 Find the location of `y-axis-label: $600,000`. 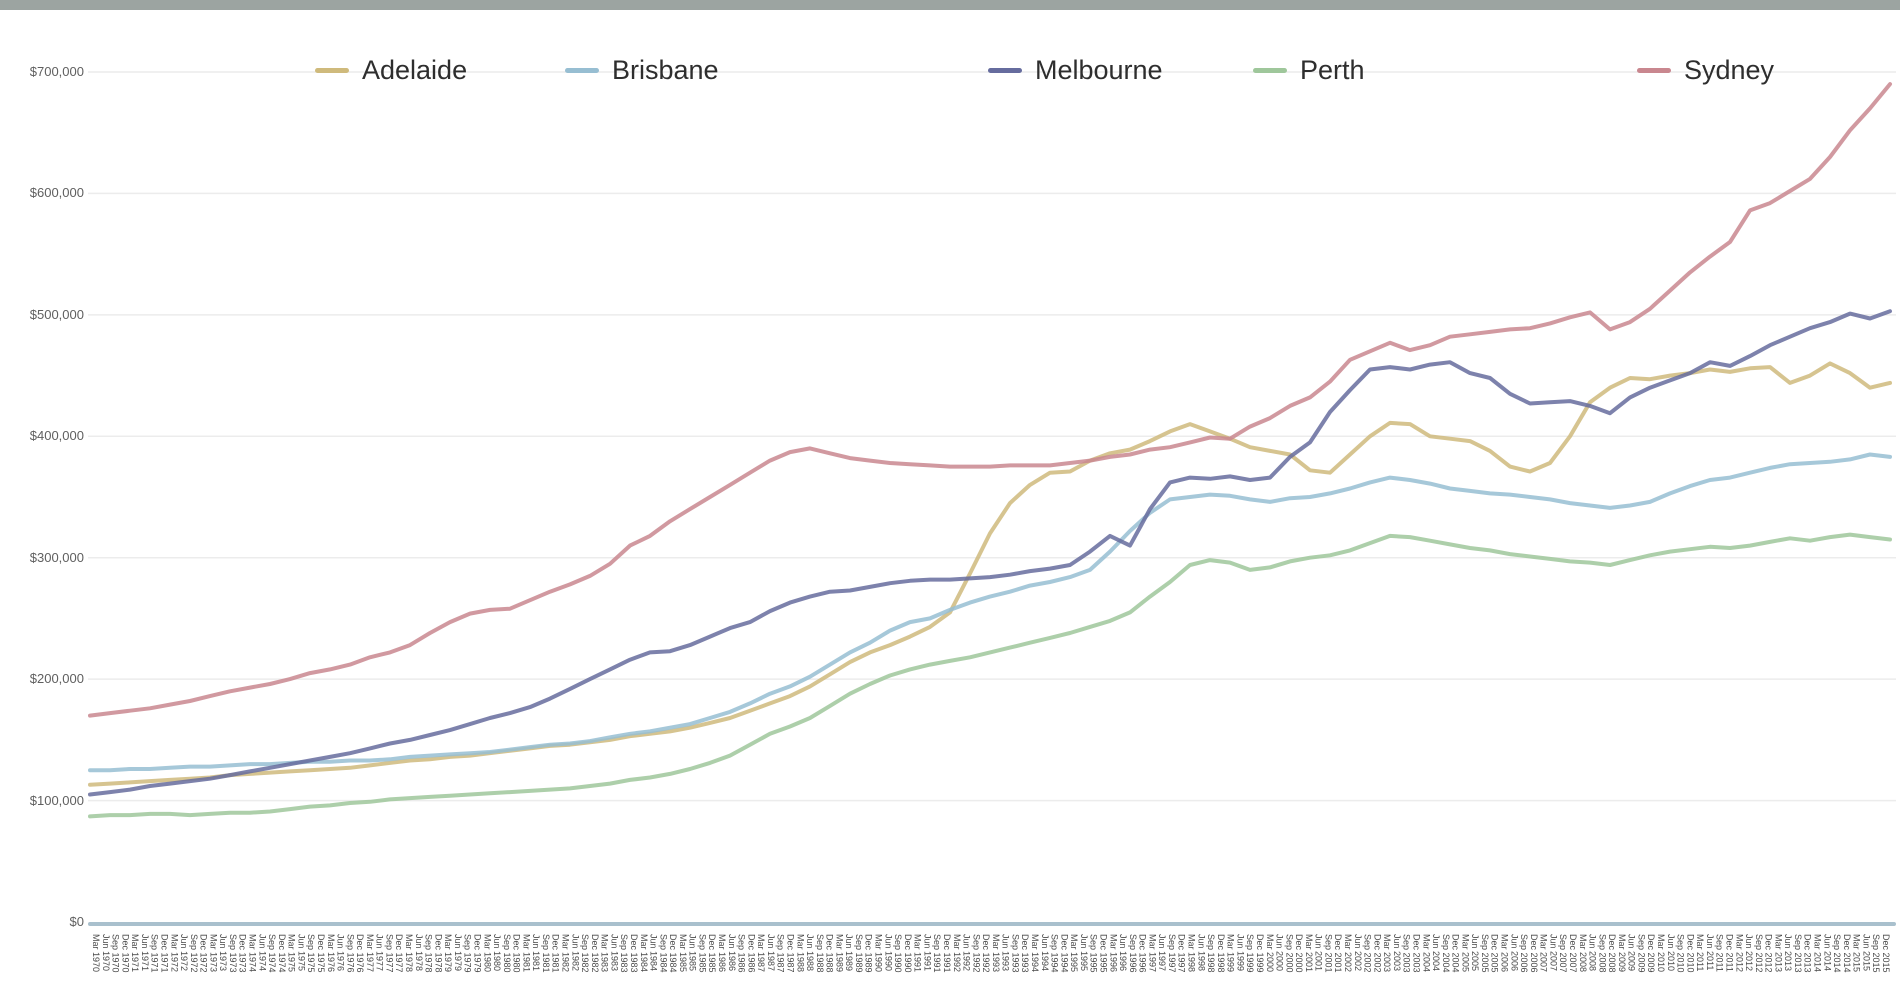

y-axis-label: $600,000 is located at coordinates (56, 193).